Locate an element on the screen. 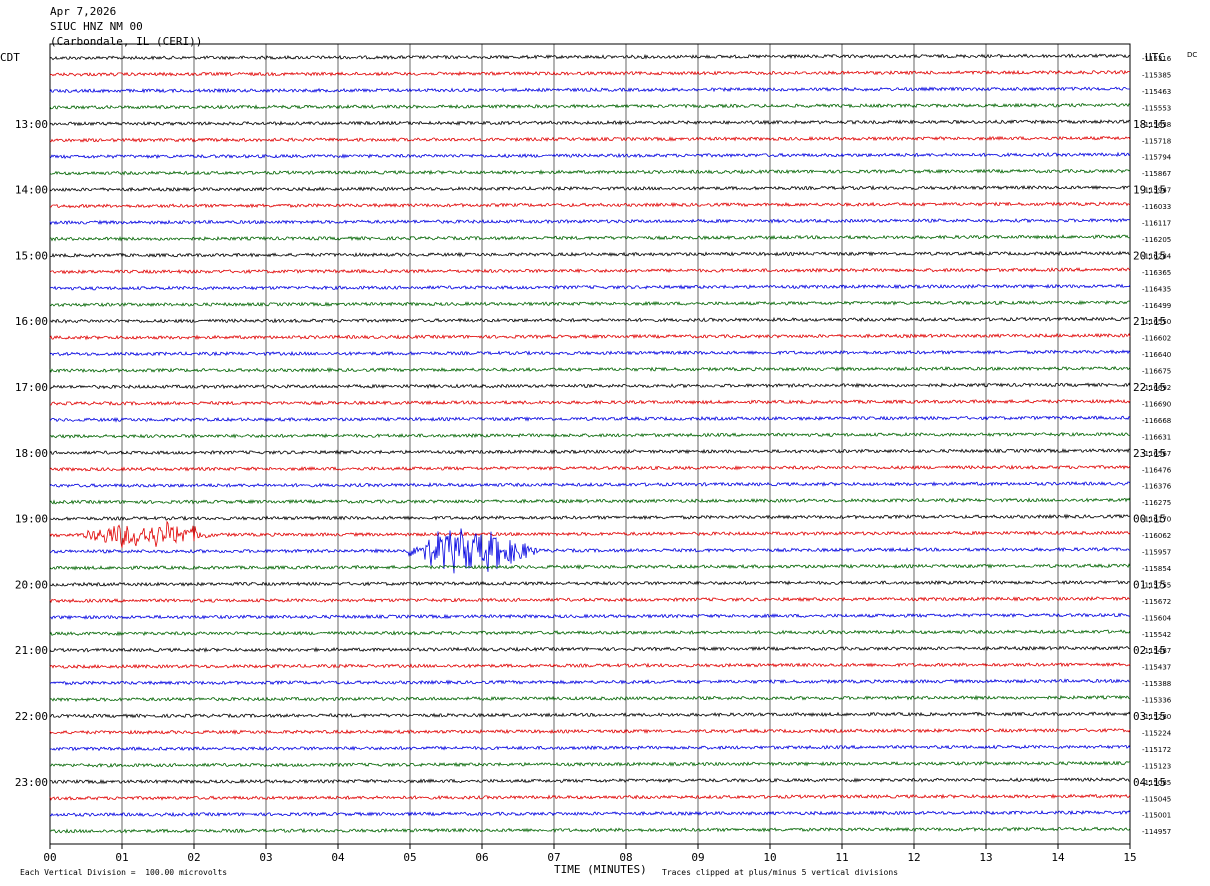  right-hour-label: 02:15 is located at coordinates (1149, 650).